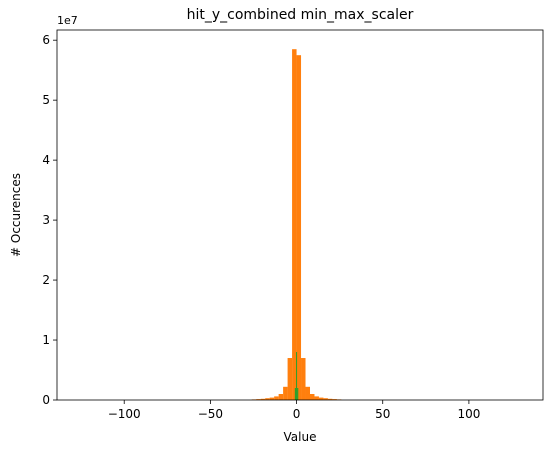  Describe the element at coordinates (46, 220) in the screenshot. I see `y-tick-label: 3` at that location.